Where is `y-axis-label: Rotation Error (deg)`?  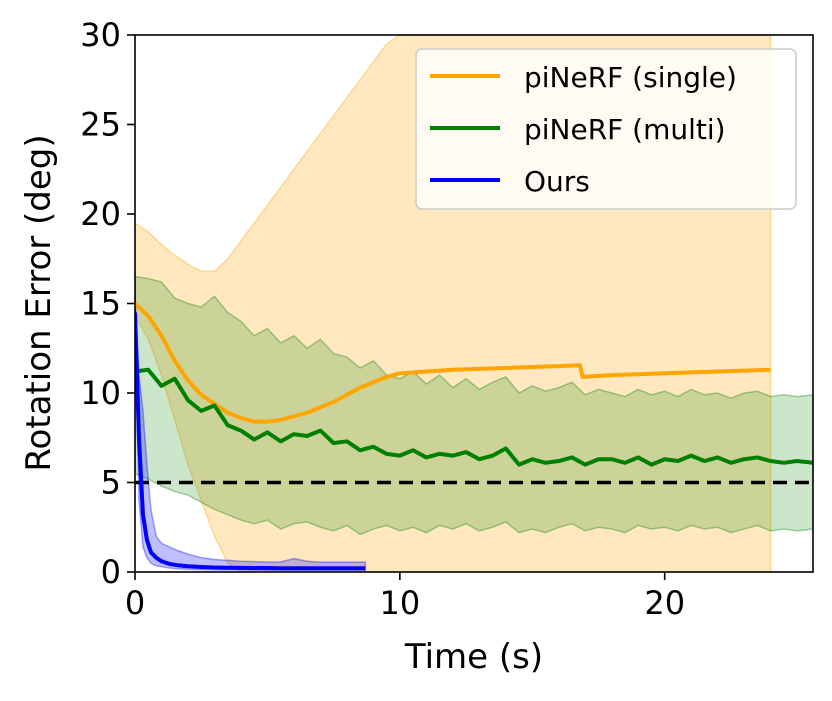 y-axis-label: Rotation Error (deg) is located at coordinates (39, 302).